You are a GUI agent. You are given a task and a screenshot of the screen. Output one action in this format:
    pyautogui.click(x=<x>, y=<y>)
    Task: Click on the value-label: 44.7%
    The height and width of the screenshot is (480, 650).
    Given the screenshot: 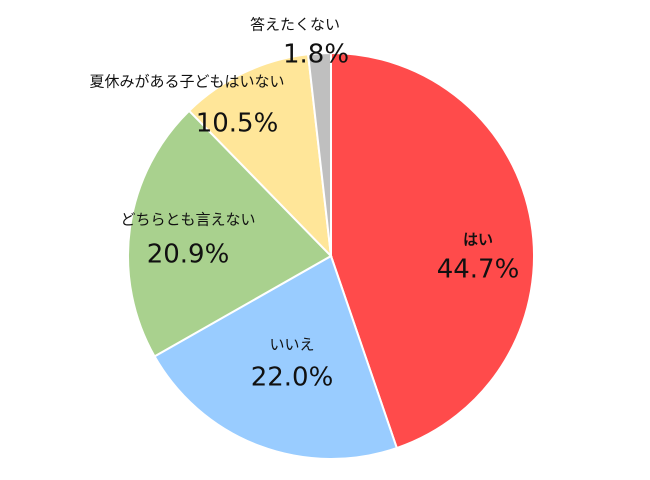 What is the action you would take?
    pyautogui.click(x=478, y=270)
    